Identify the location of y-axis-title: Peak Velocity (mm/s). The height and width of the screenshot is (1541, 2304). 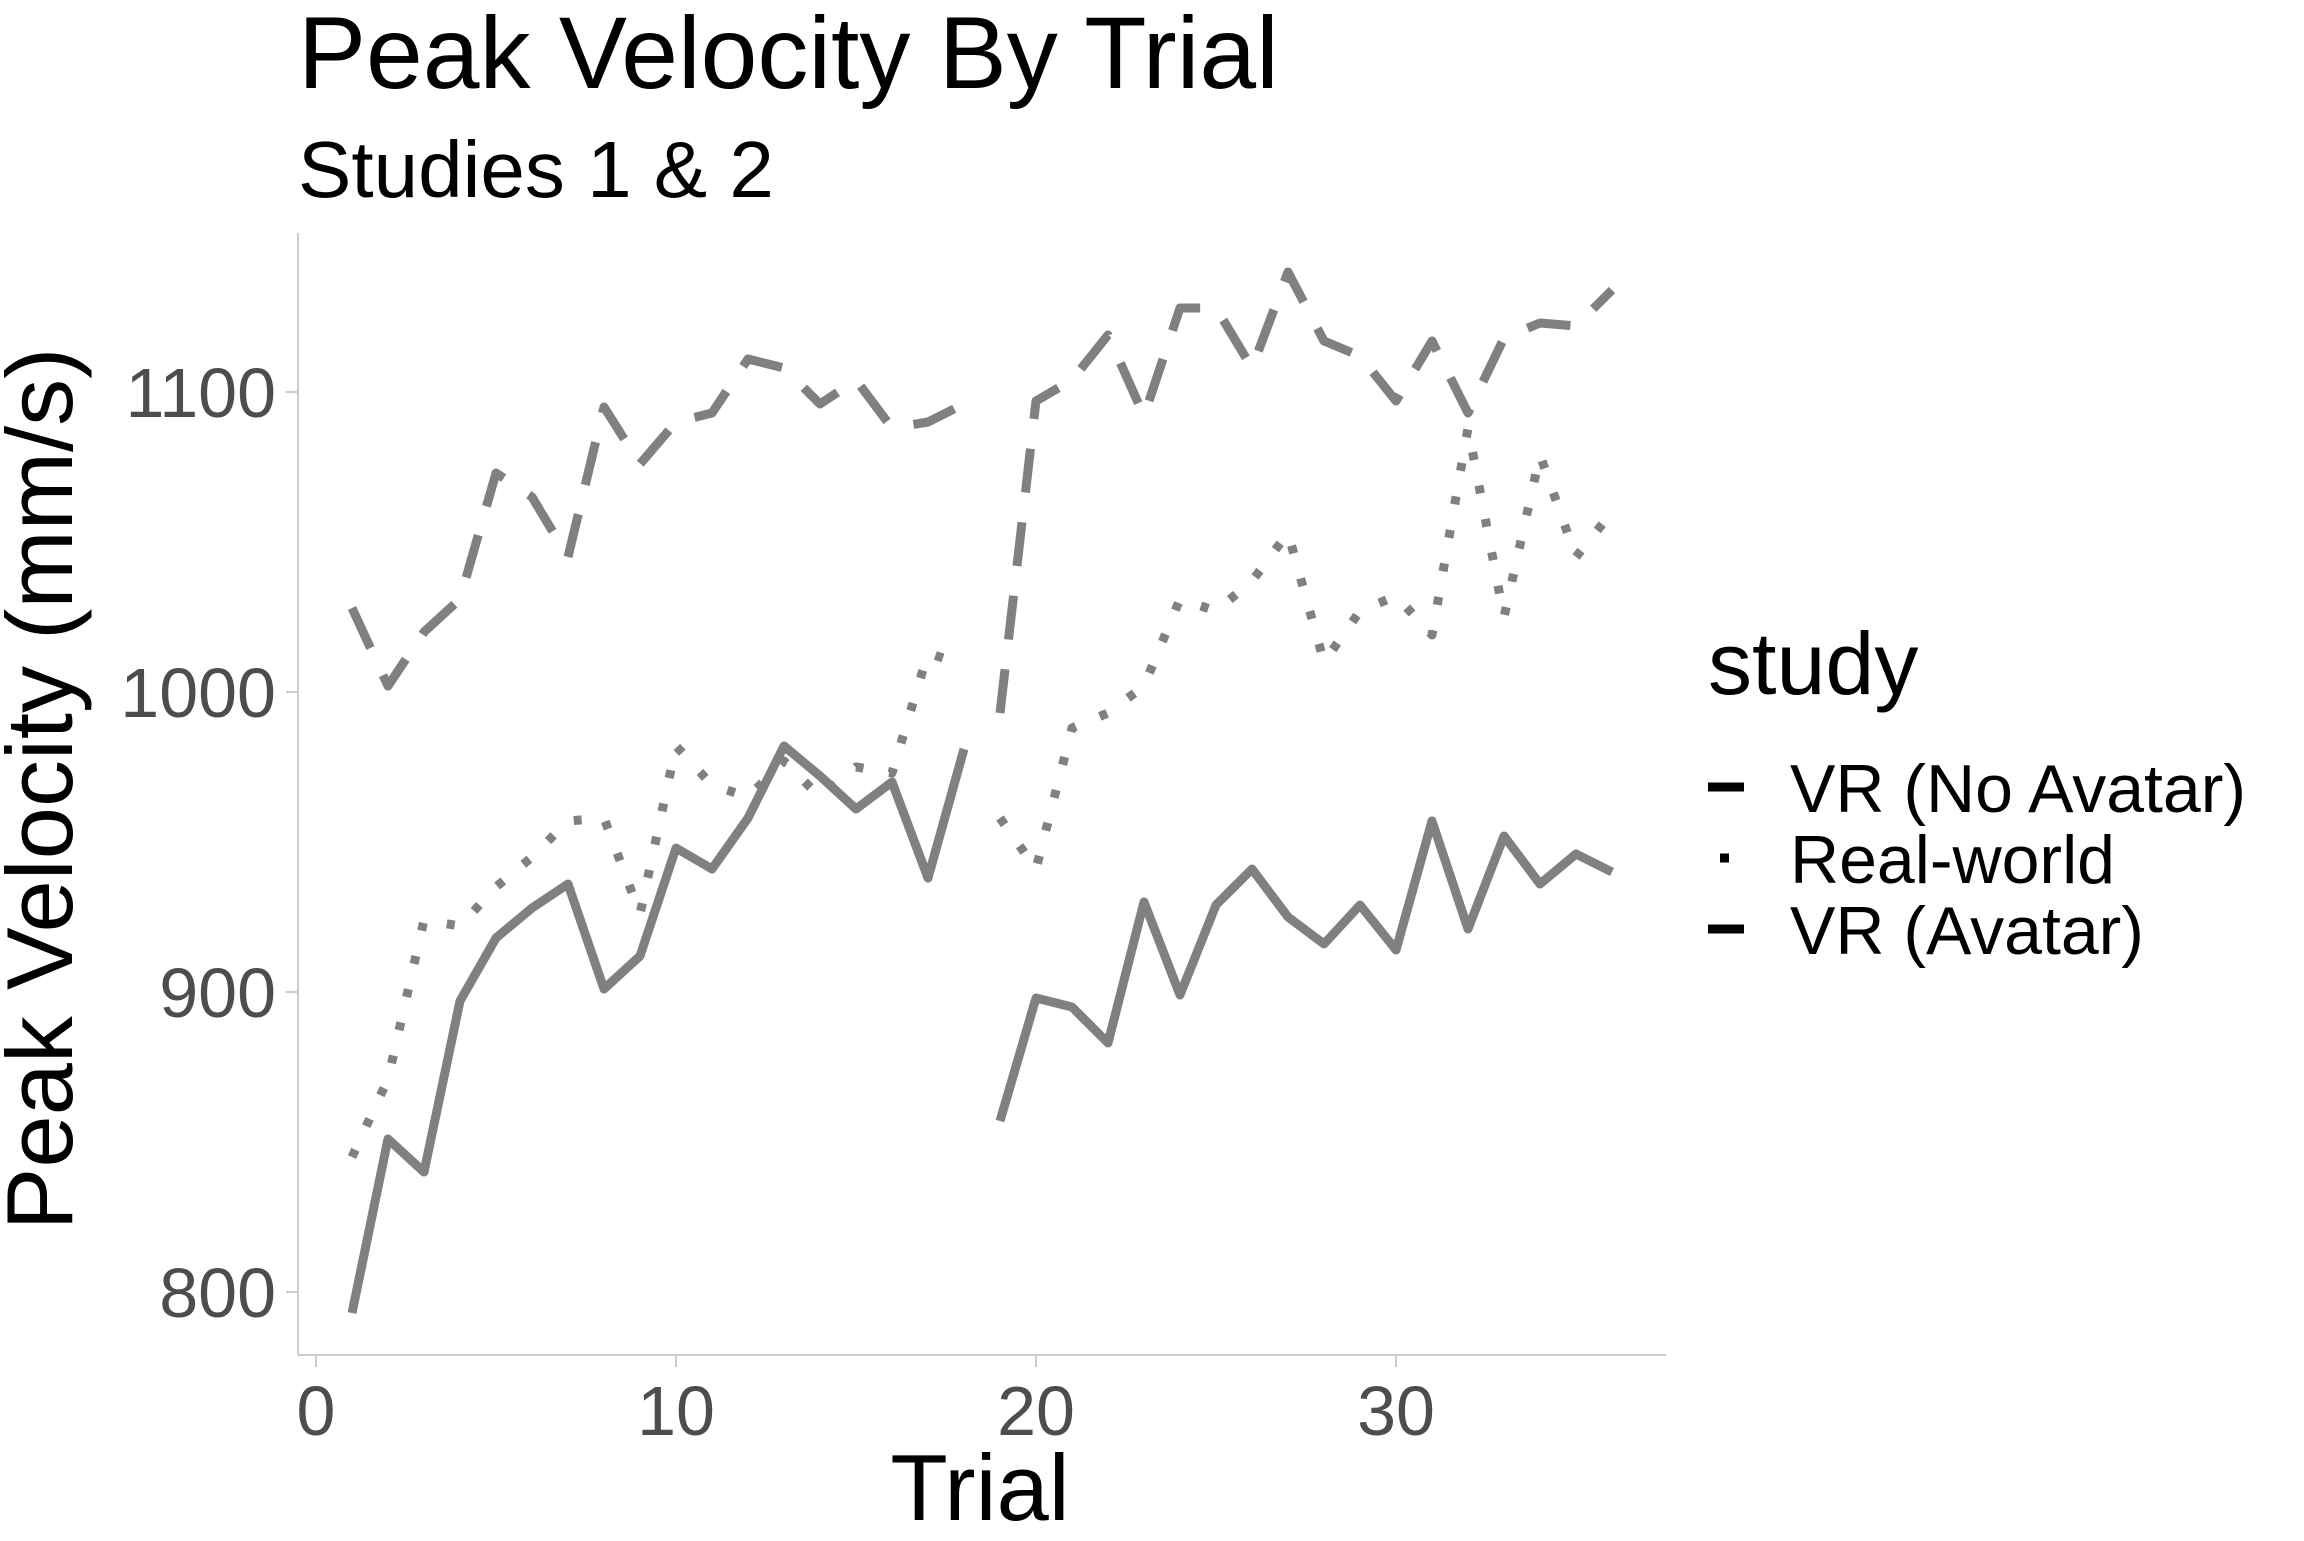
(46, 789).